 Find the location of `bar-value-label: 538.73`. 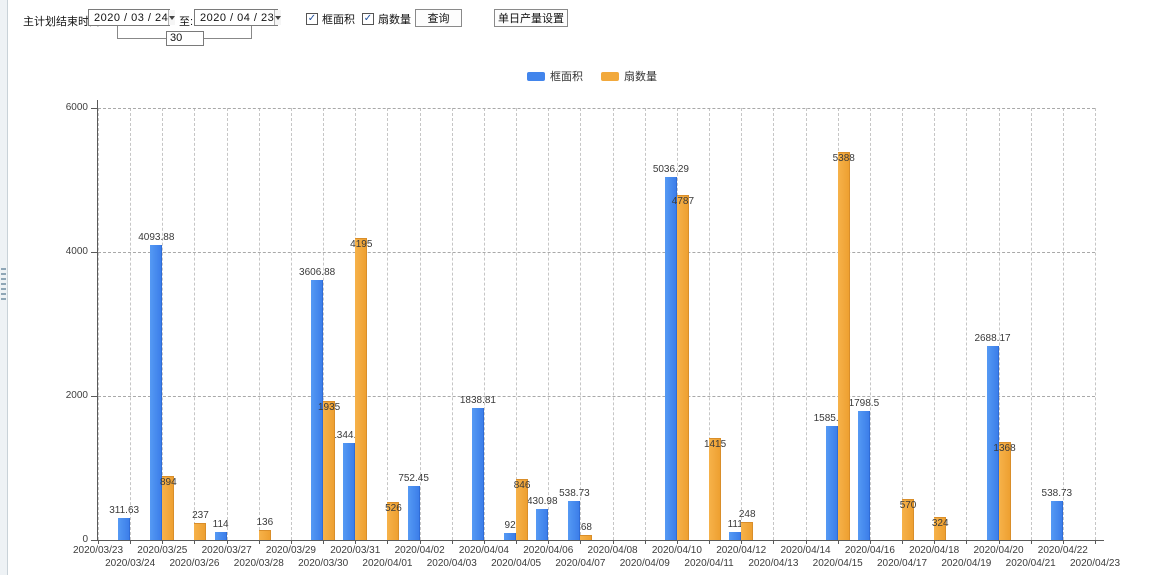

bar-value-label: 538.73 is located at coordinates (574, 494).